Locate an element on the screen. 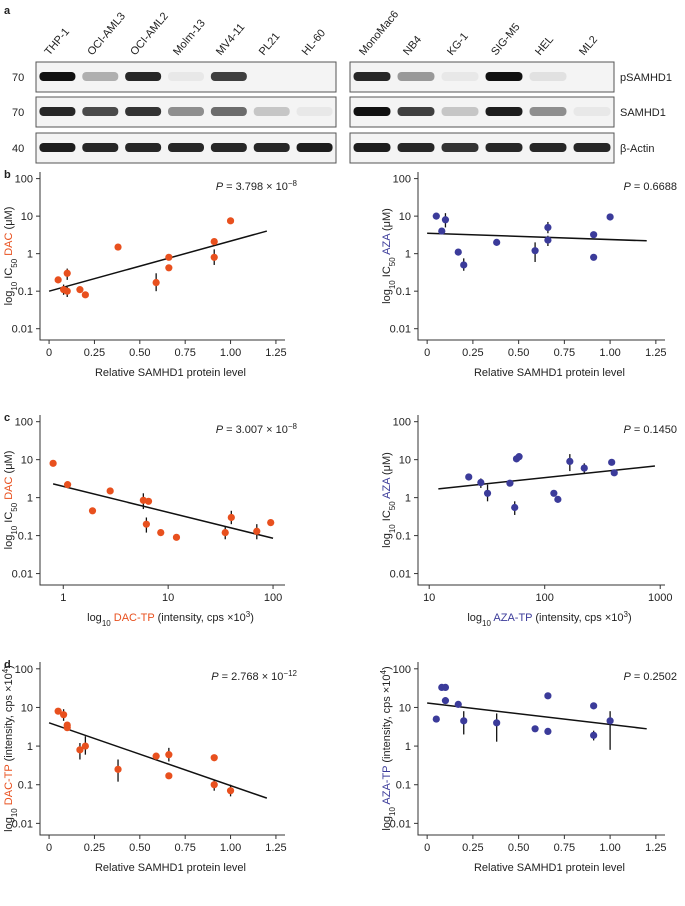 This screenshot has width=685, height=906. x-axis-label-part: 3 is located at coordinates (626, 614).